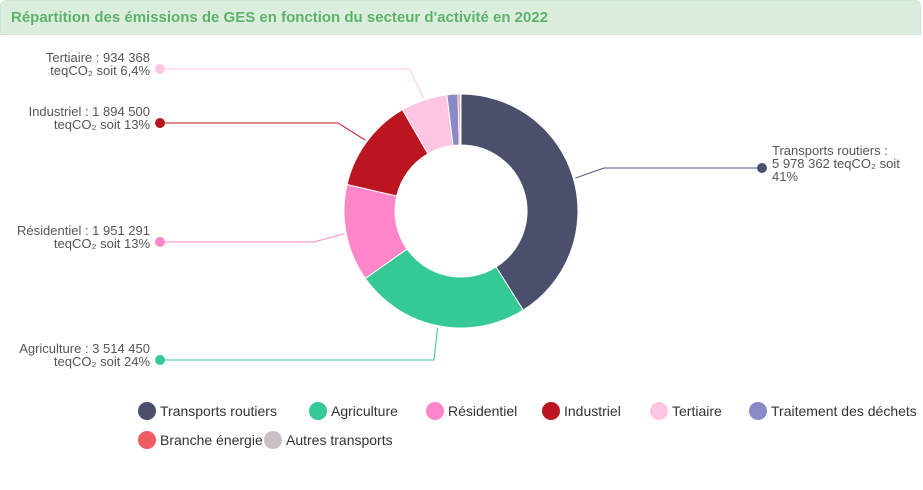 Image resolution: width=923 pixels, height=490 pixels. I want to click on legend-label: Industriel, so click(592, 411).